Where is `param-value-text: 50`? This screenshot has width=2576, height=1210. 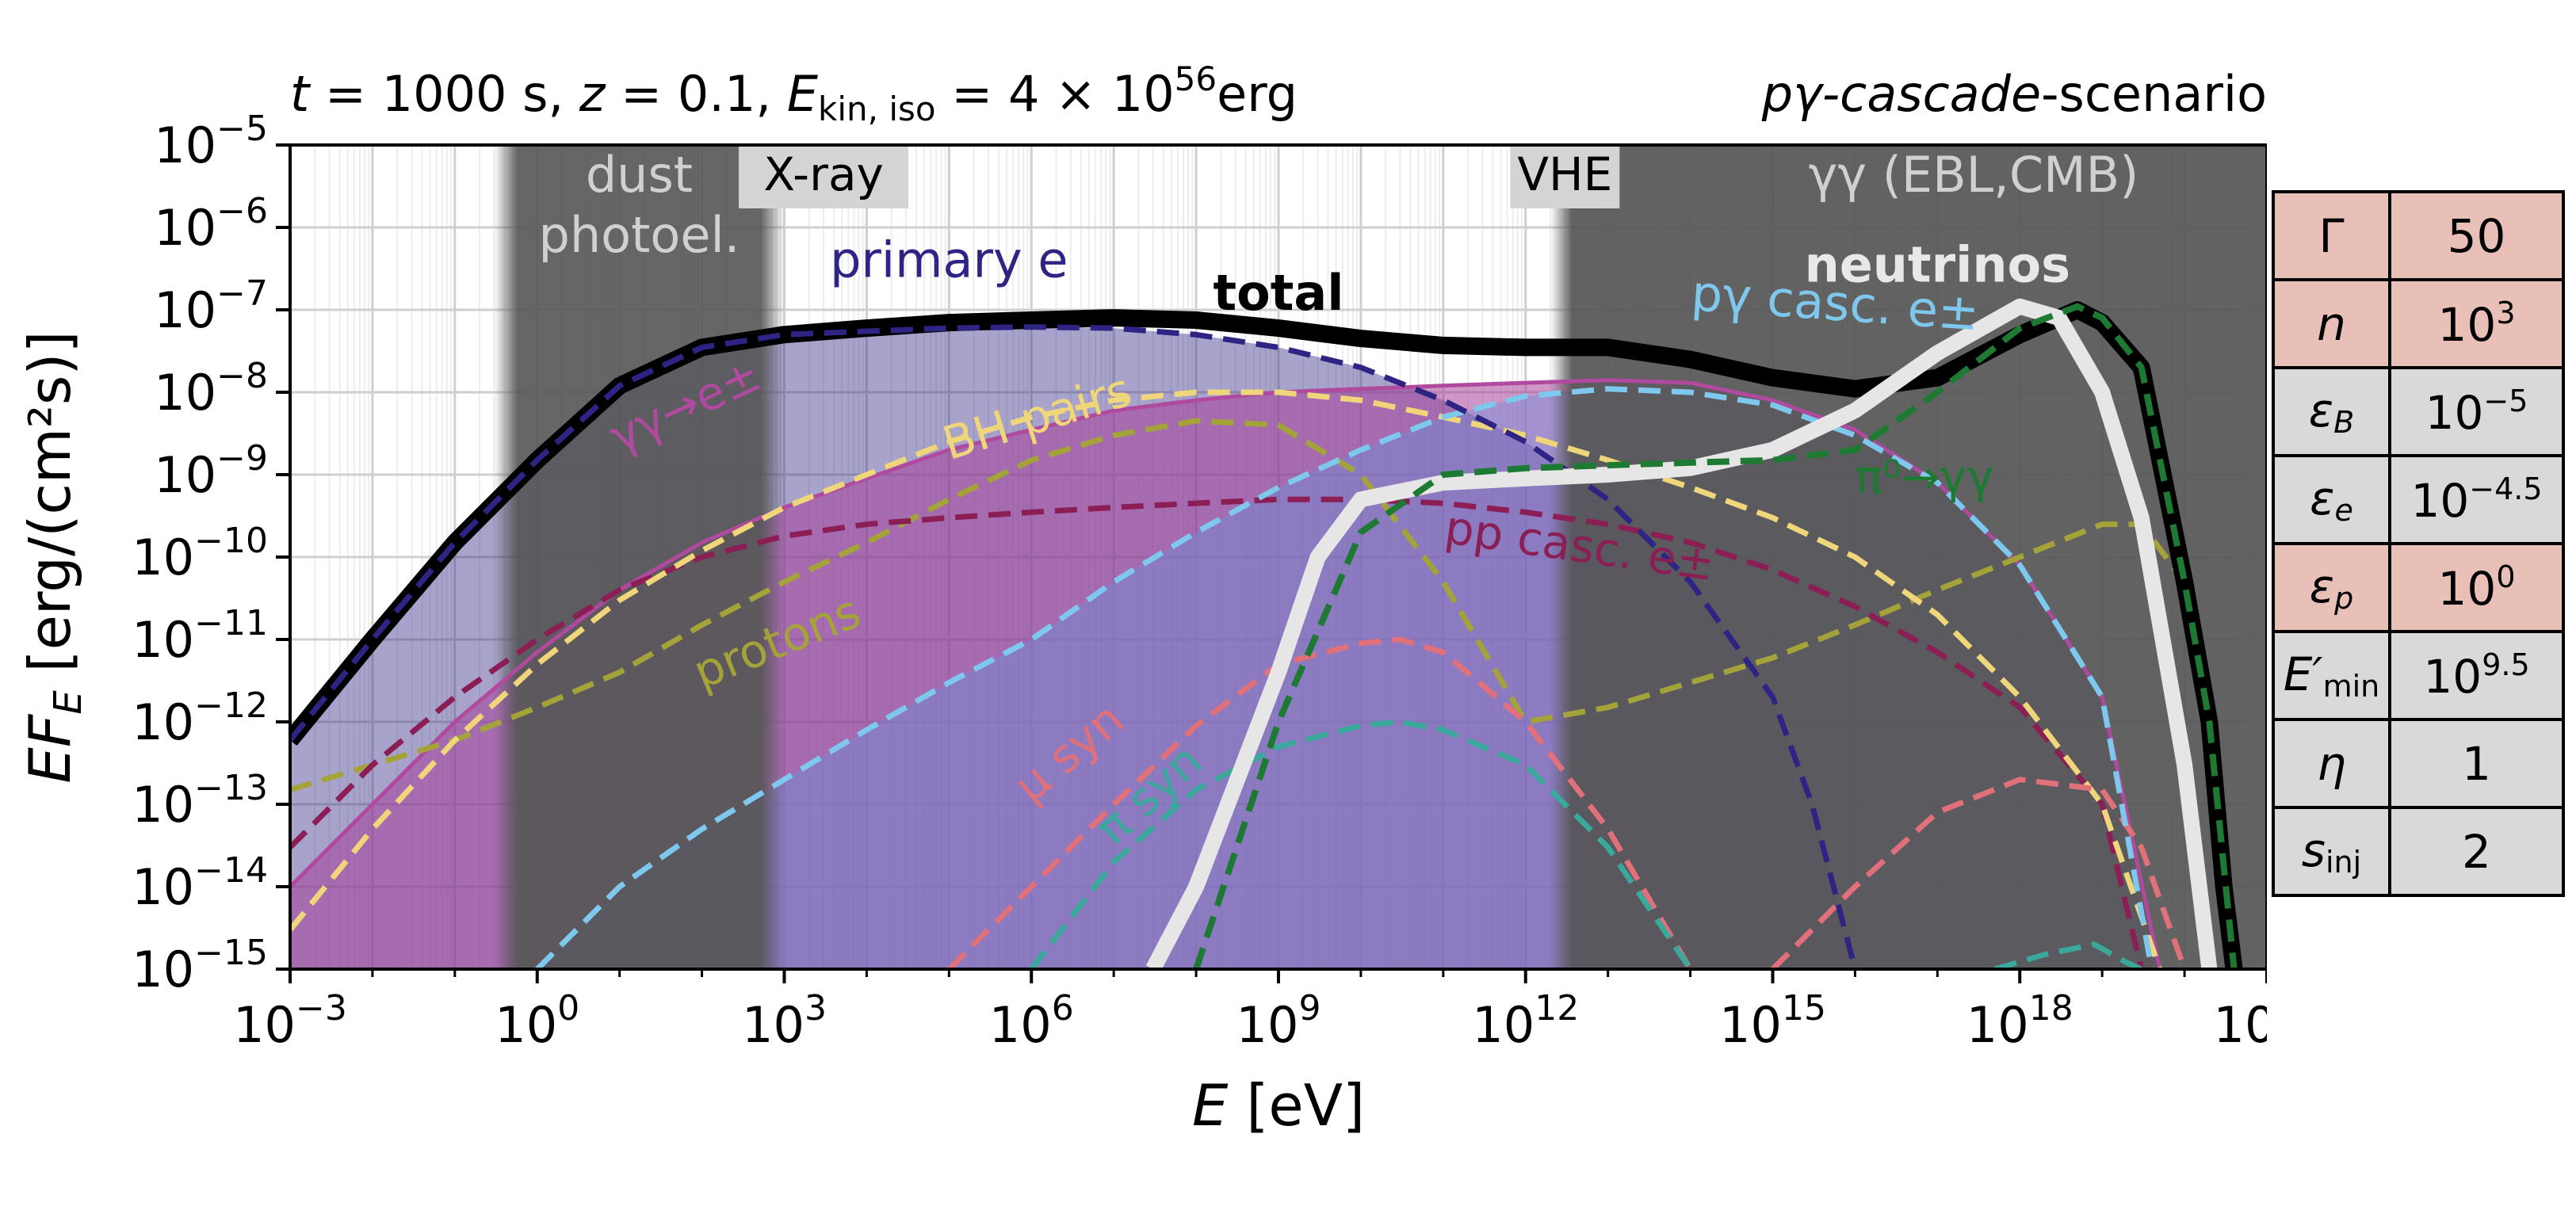 param-value-text: 50 is located at coordinates (2476, 235).